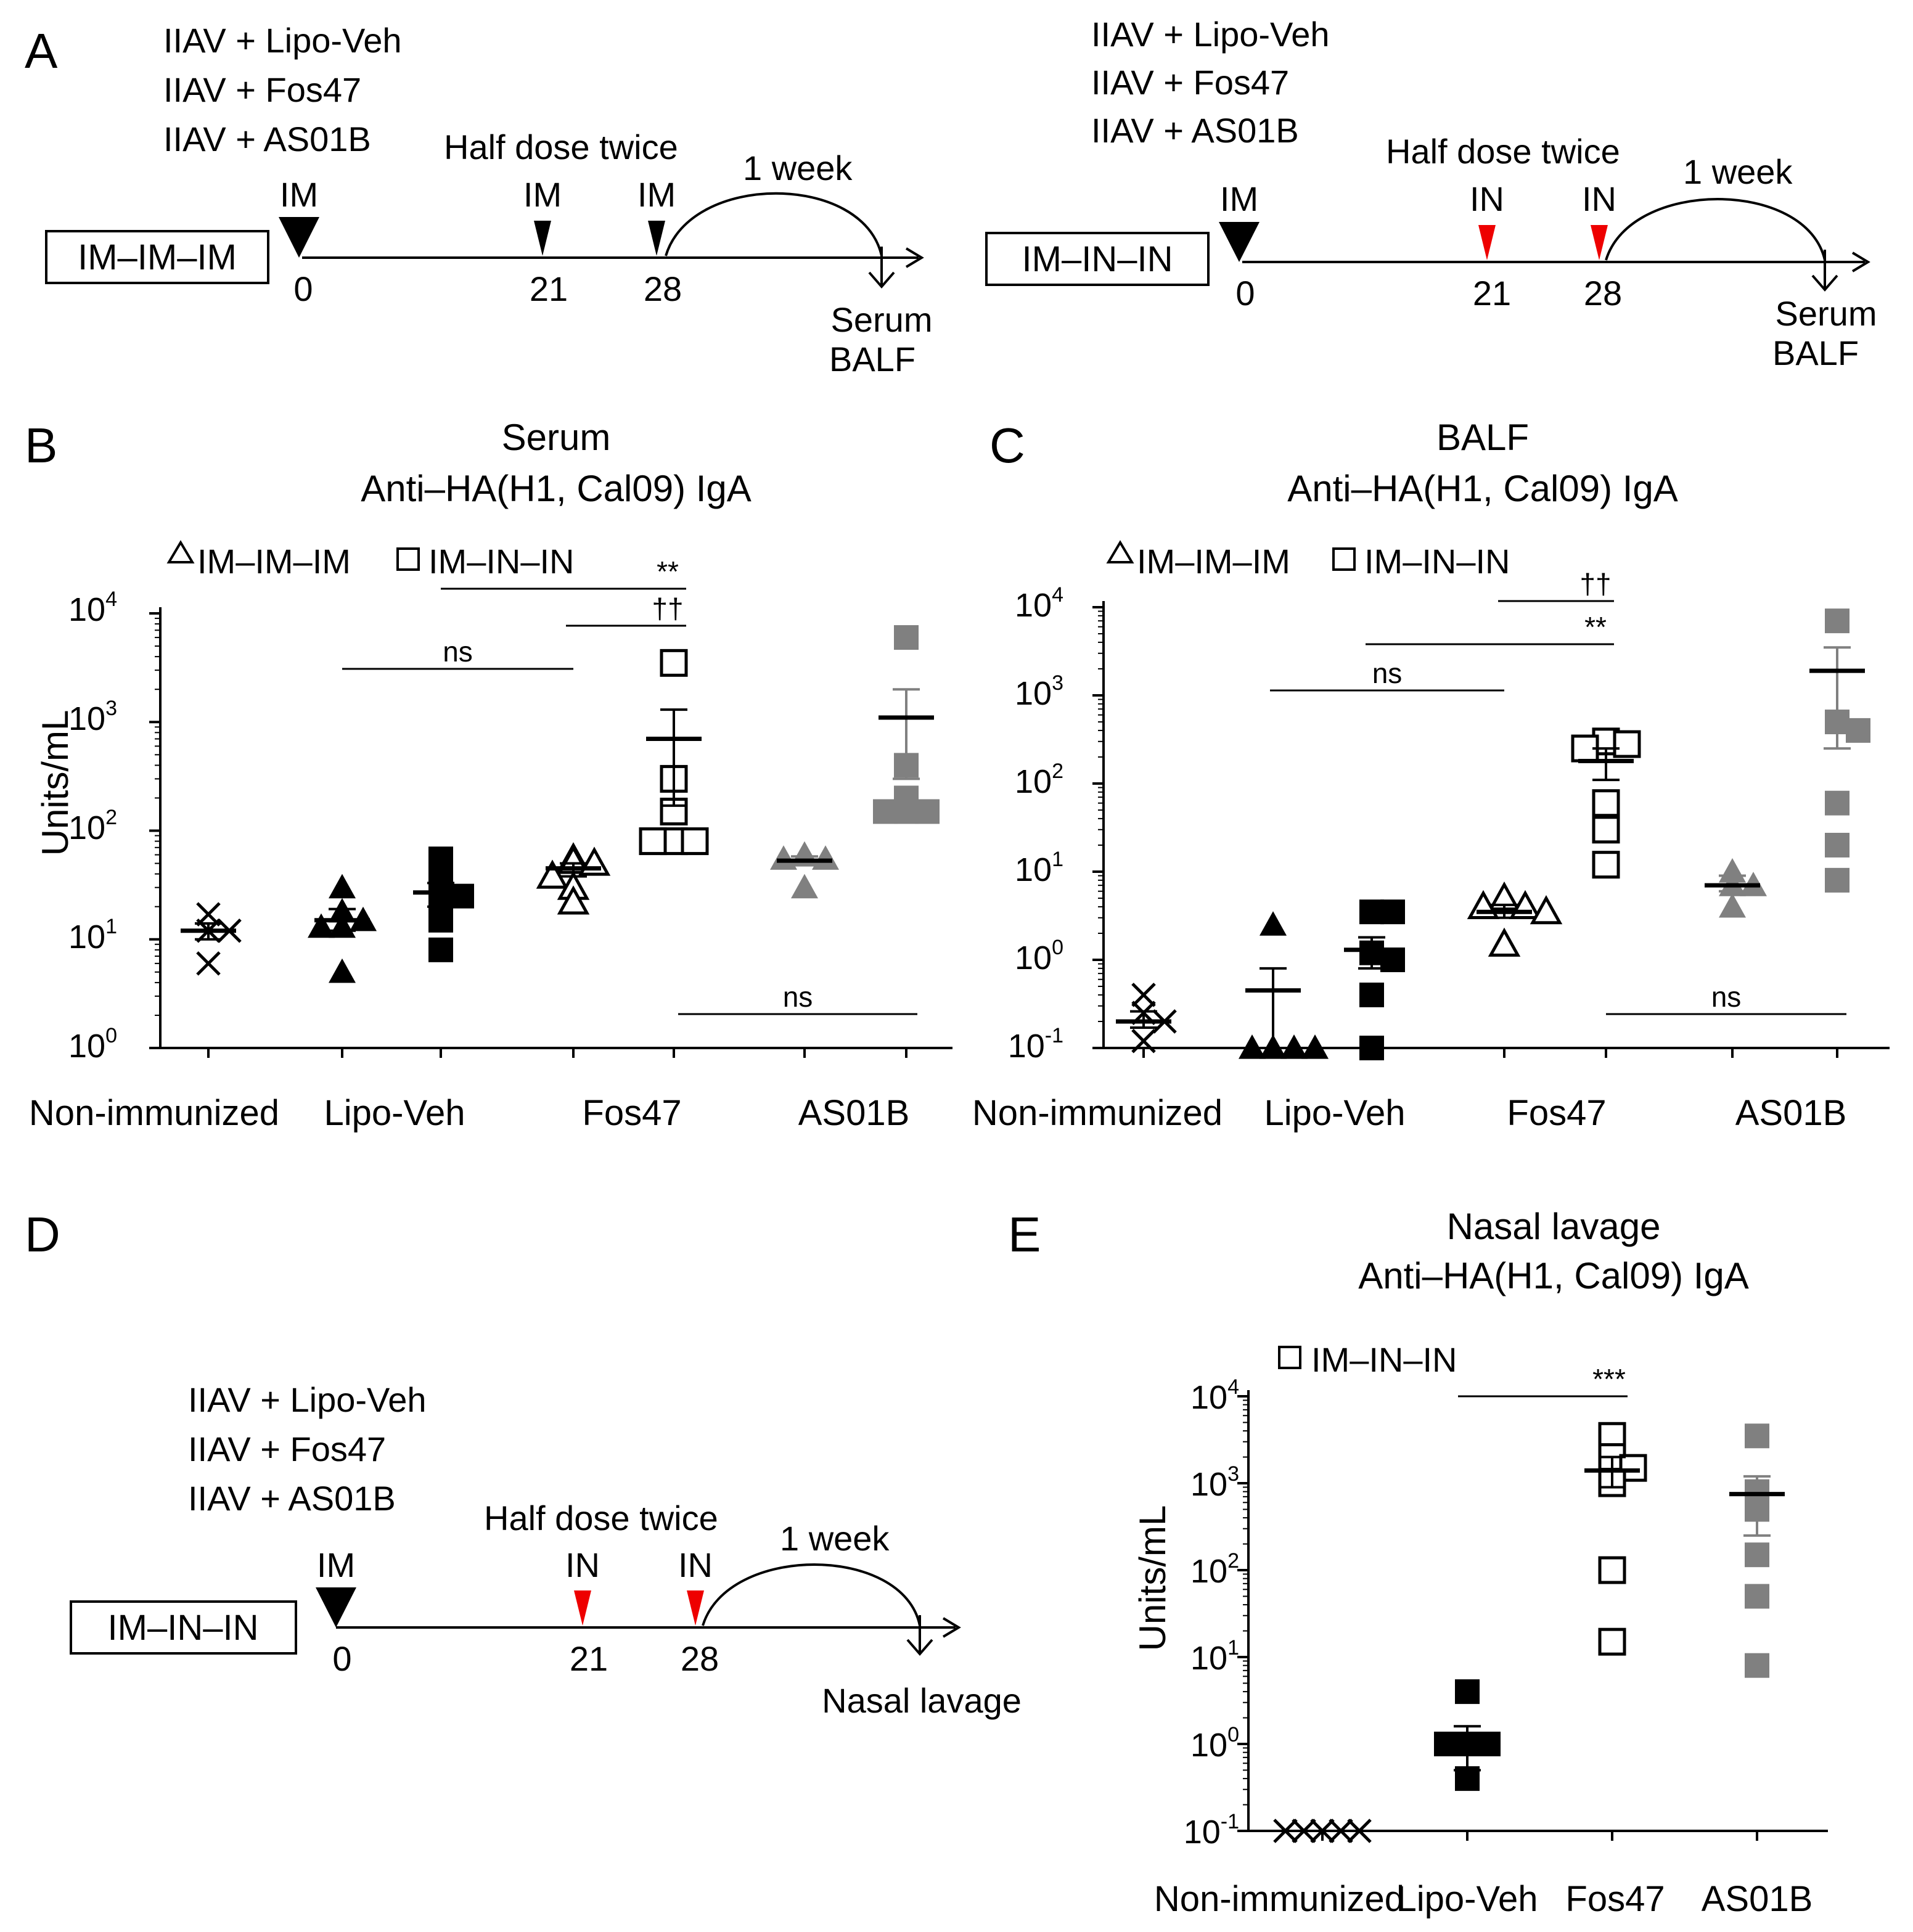 Image resolution: width=1913 pixels, height=1932 pixels. Describe the element at coordinates (1609, 1379) in the screenshot. I see `significance-label: ***` at that location.